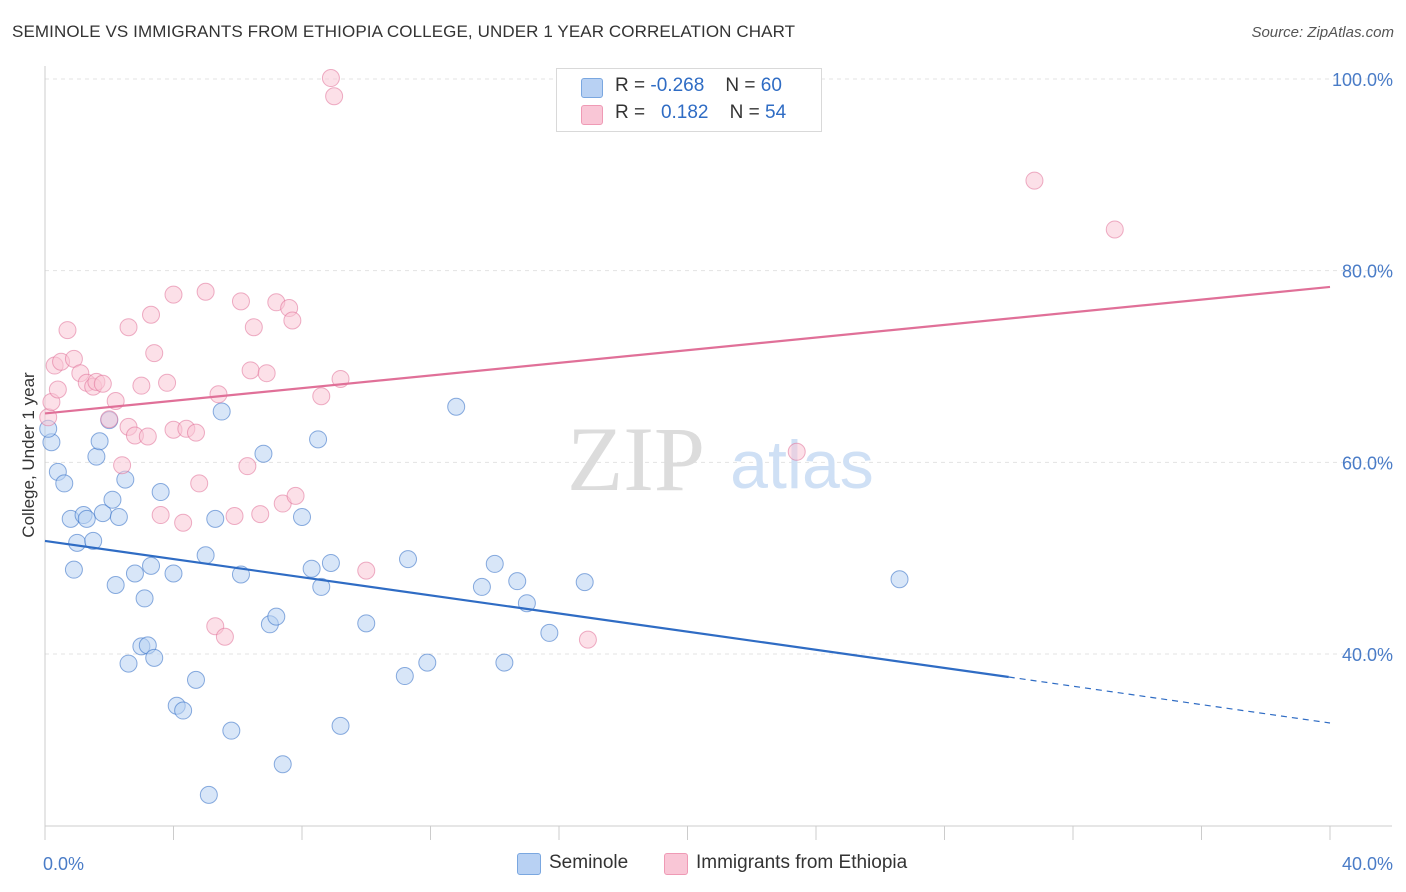  I want to click on y-tick-label: 60.0%, so click(1367, 463).